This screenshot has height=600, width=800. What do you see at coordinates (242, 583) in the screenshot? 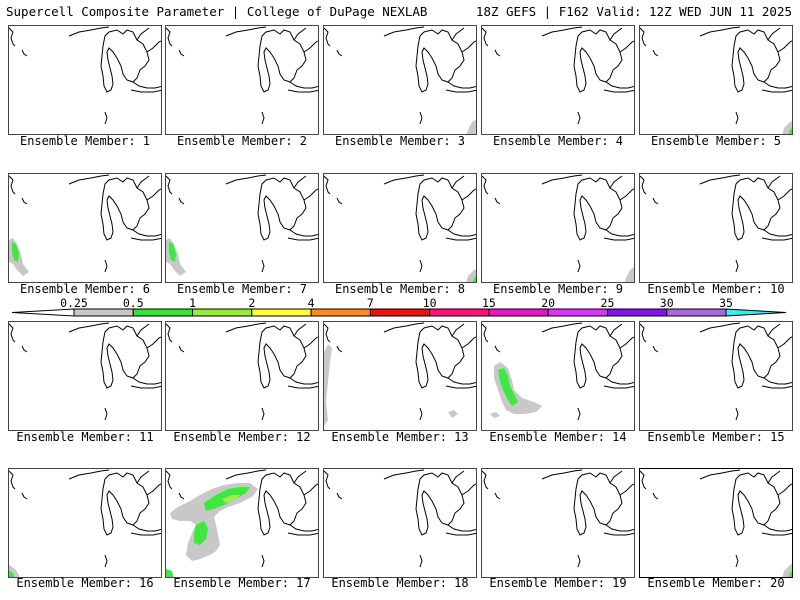
I see `member-caption: Ensemble Member: 17` at bounding box center [242, 583].